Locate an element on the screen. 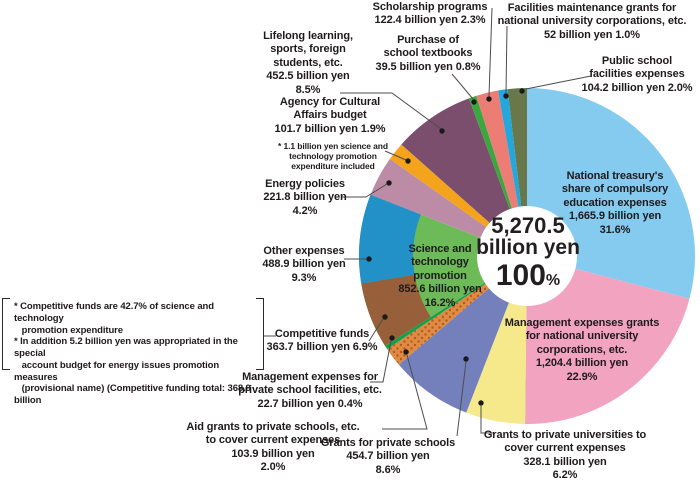  total-value: 5,270.5 is located at coordinates (528, 225).